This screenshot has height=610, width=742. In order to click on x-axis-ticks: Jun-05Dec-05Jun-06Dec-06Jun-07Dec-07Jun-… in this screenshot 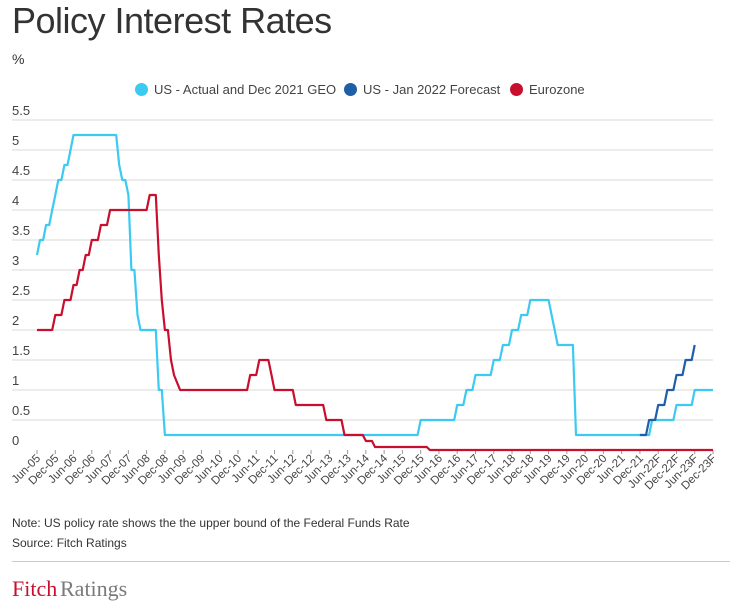, I will do `click(364, 471)`.